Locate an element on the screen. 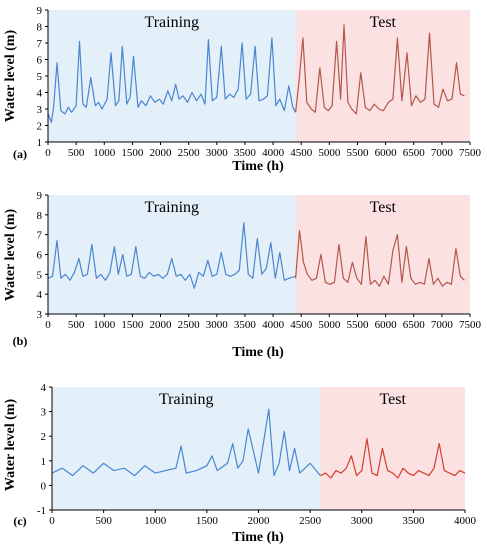  panel-label: (b) is located at coordinates (20, 341).